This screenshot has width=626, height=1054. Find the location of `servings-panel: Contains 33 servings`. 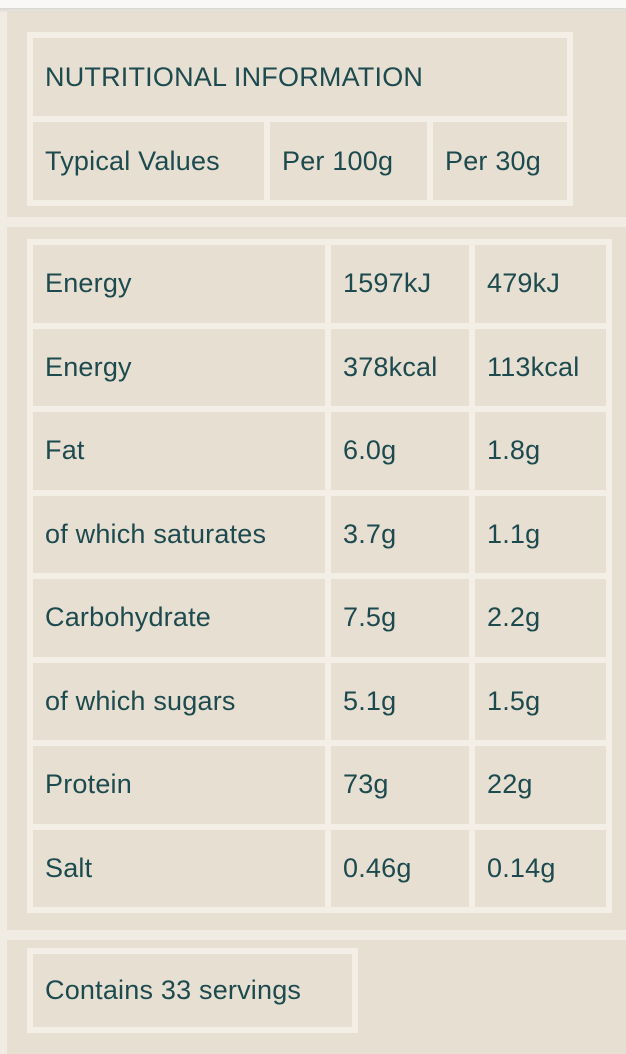

servings-panel: Contains 33 servings is located at coordinates (316, 997).